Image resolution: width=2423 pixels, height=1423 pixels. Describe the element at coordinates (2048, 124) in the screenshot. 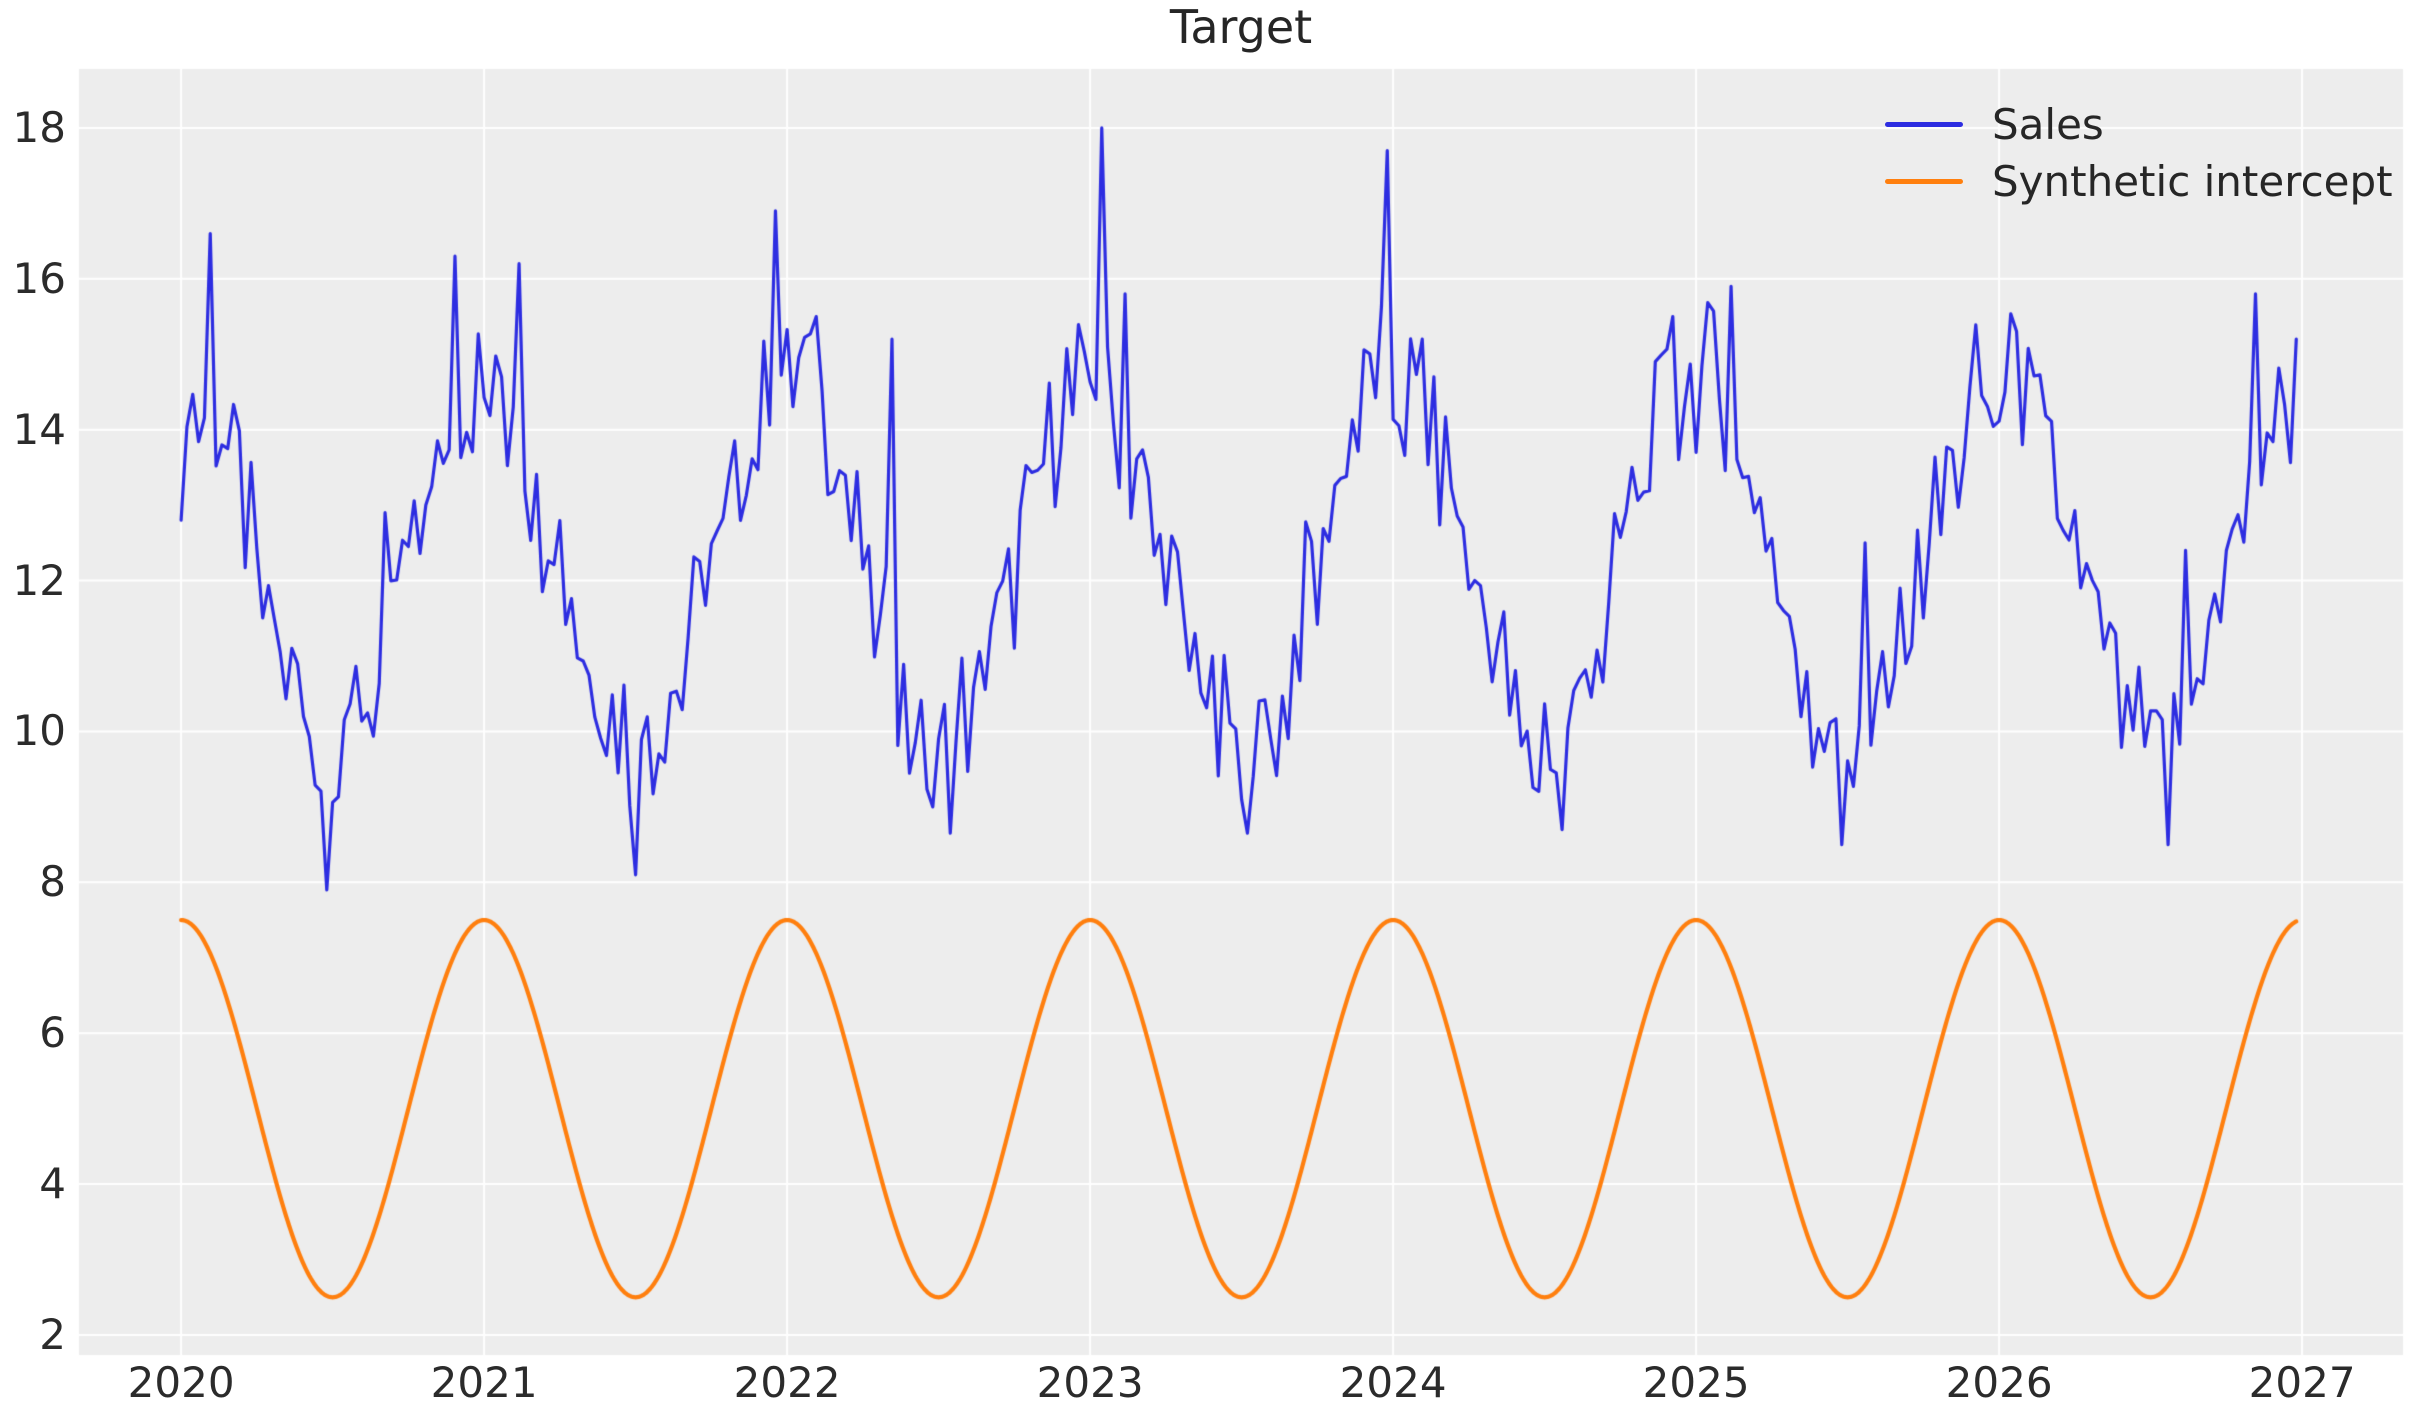

I see `legend-label-sales: Sales` at that location.